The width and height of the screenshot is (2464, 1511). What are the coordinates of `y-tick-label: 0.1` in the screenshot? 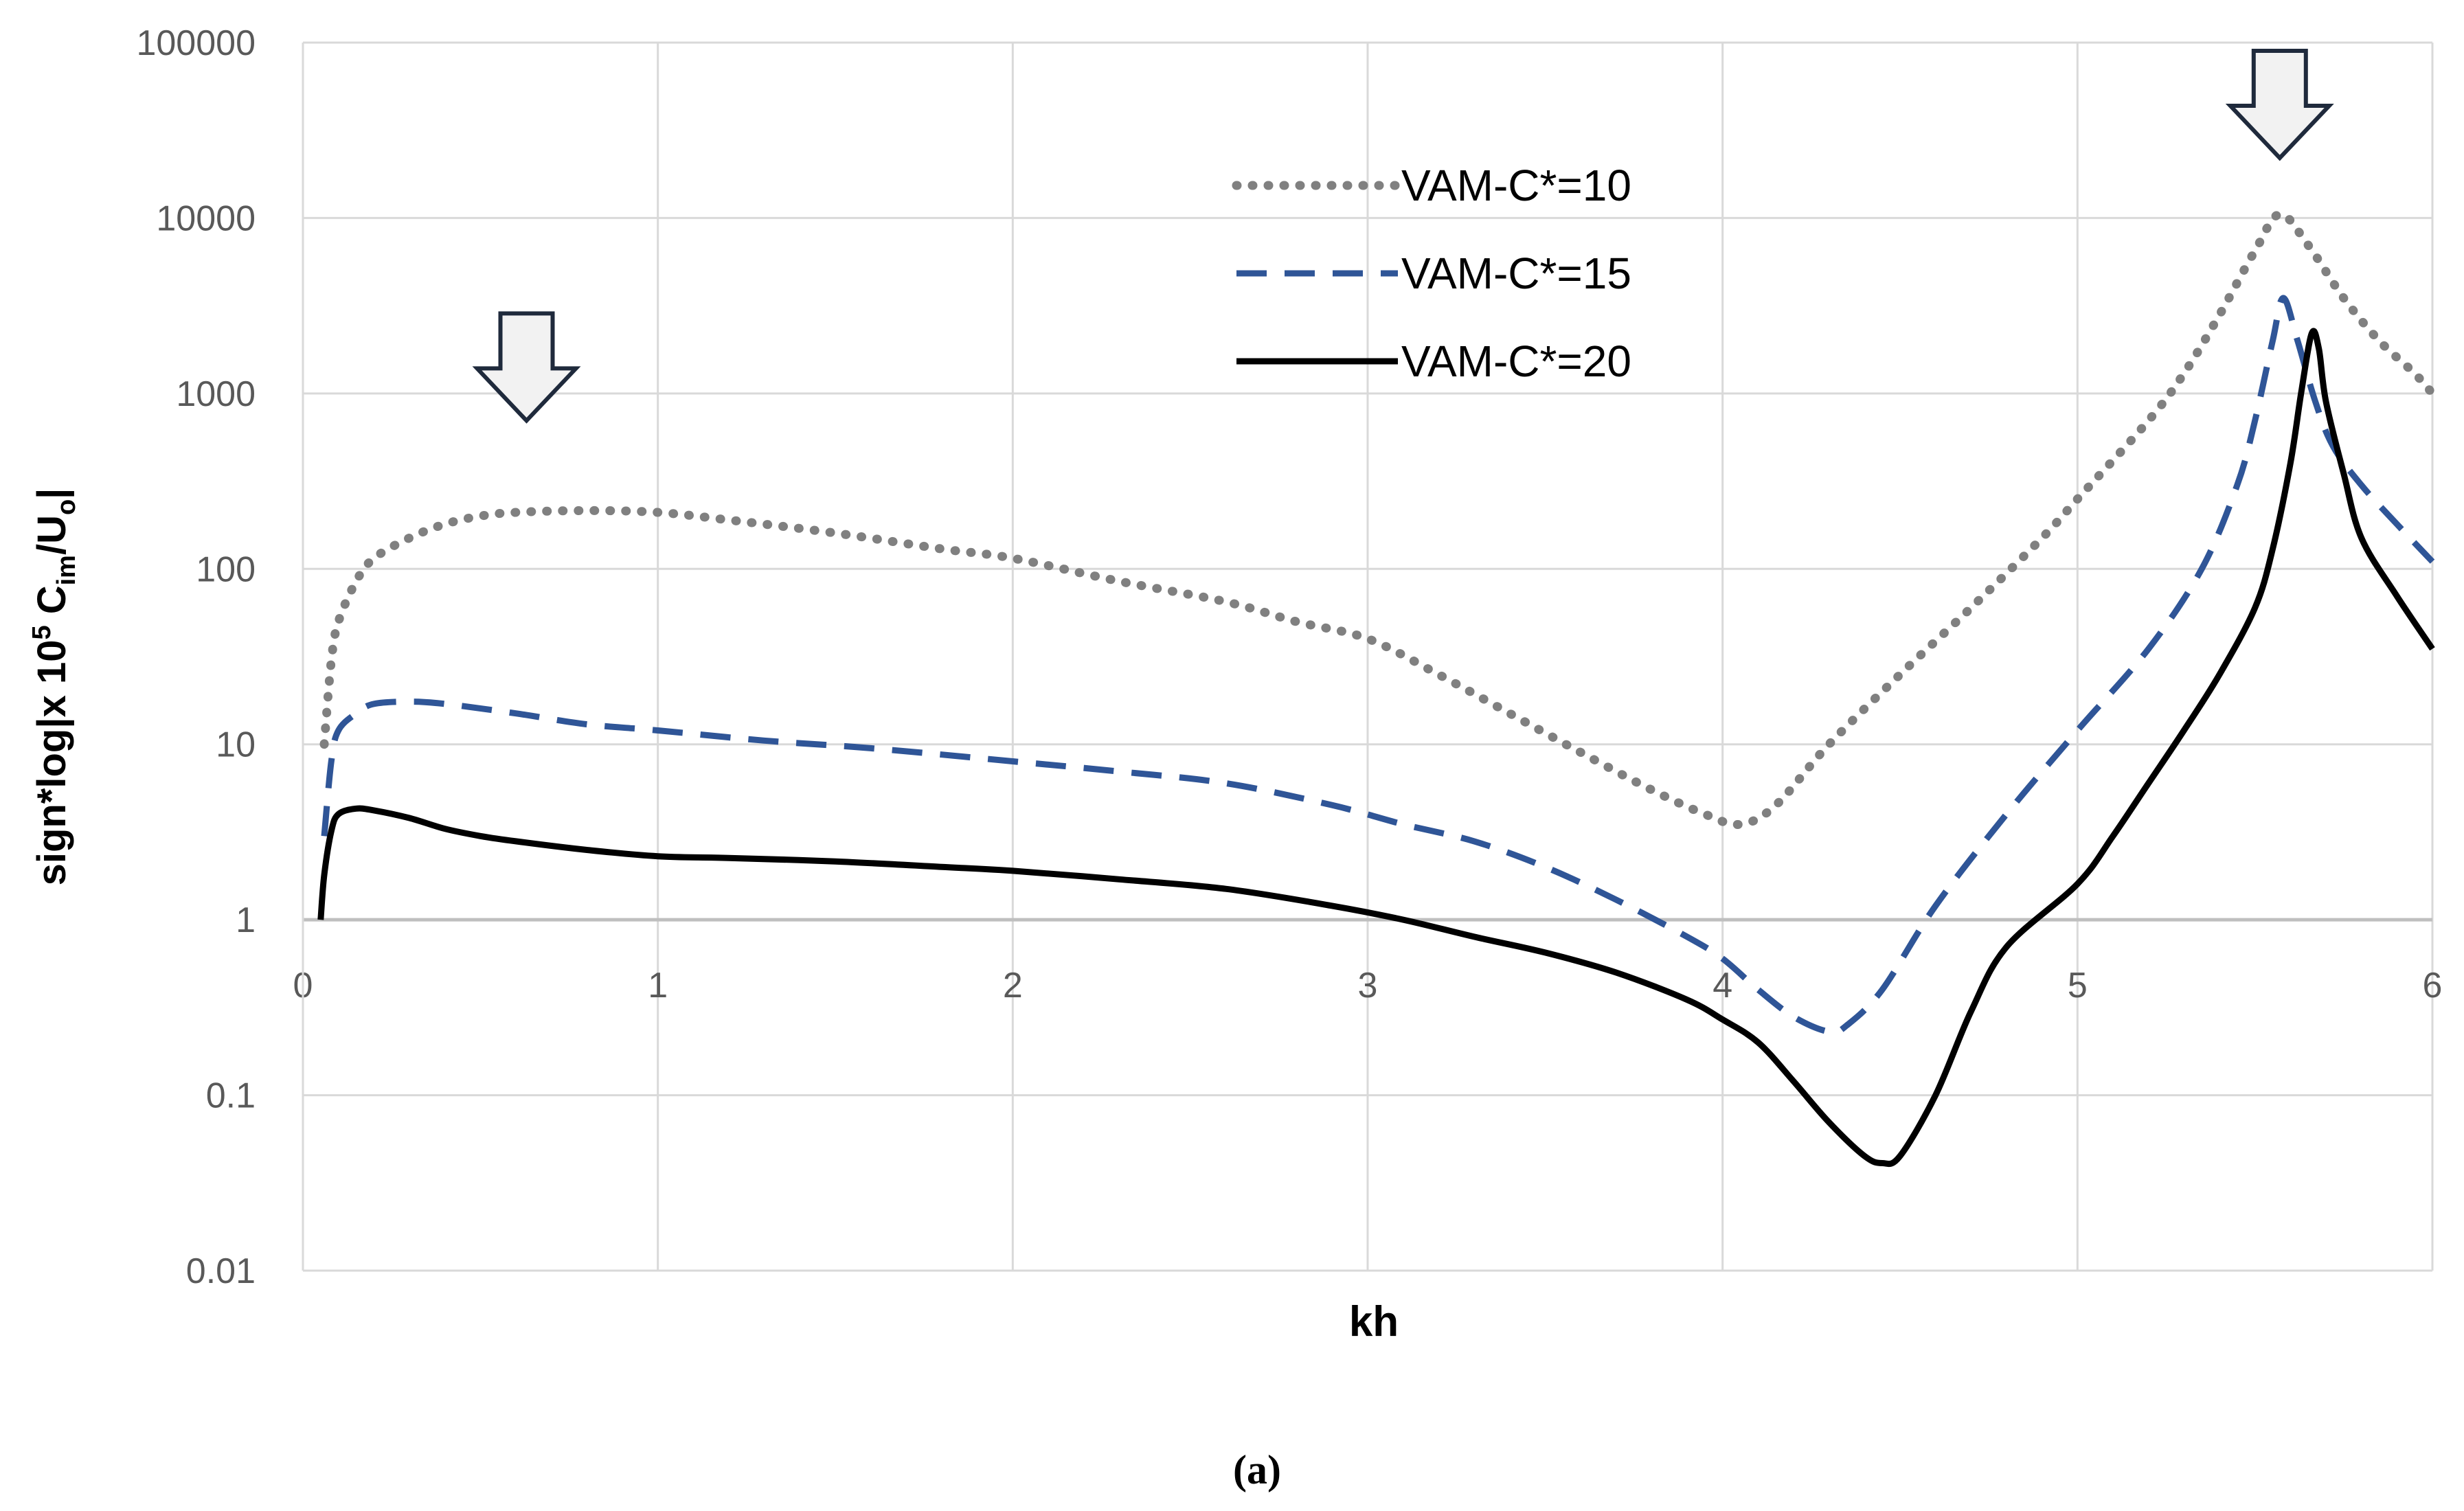 It's located at (231, 1096).